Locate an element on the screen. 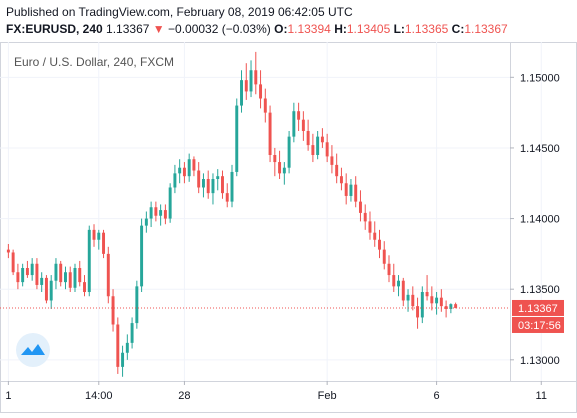 Image resolution: width=577 pixels, height=418 pixels. close-label: C: is located at coordinates (458, 29).